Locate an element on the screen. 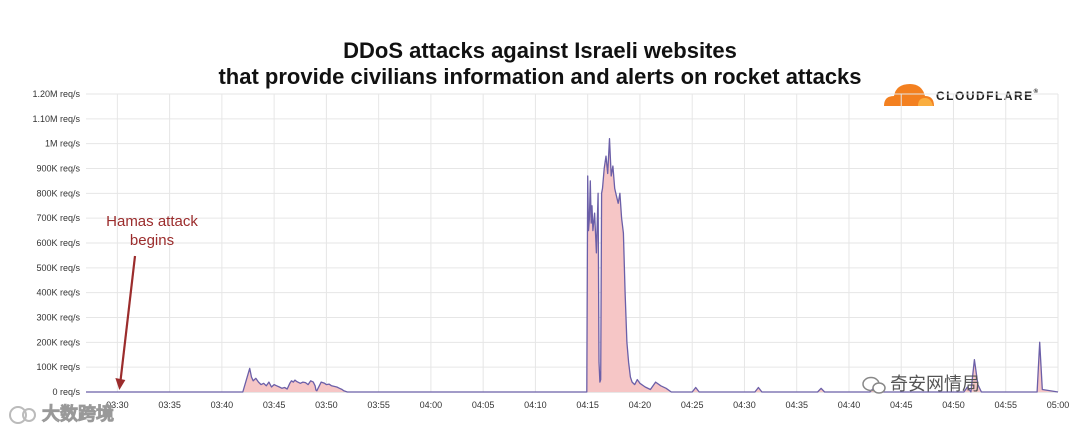  y-tick-label: 1.20M req/s is located at coordinates (56, 94).